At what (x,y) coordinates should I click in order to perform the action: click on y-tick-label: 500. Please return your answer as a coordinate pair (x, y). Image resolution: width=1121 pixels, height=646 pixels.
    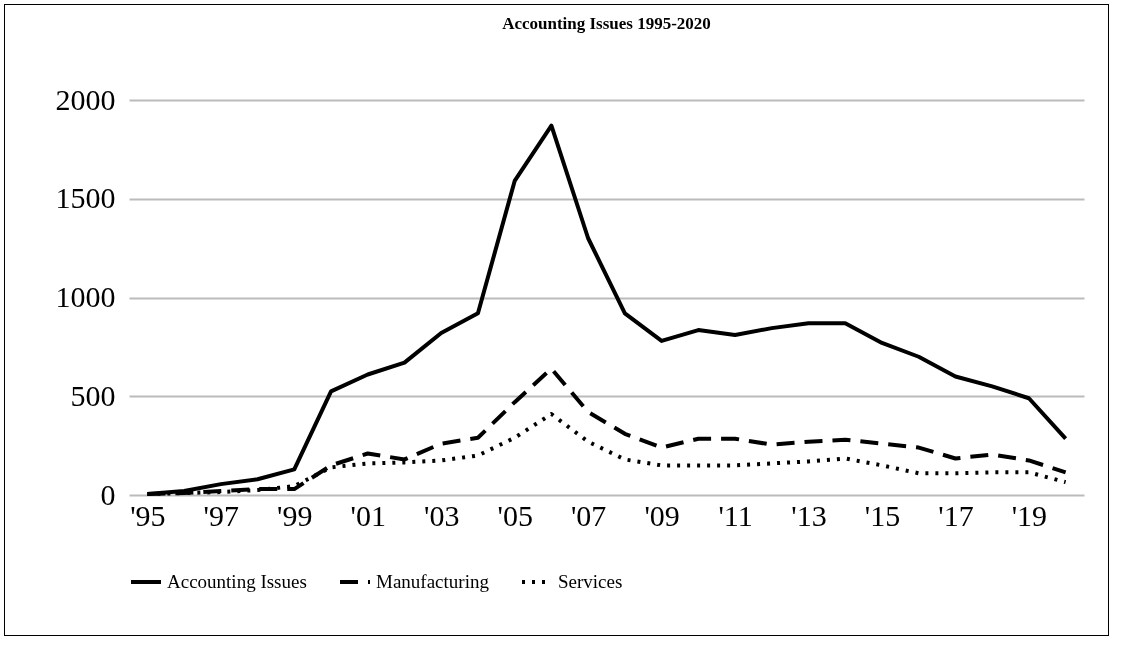
    Looking at the image, I should click on (93, 395).